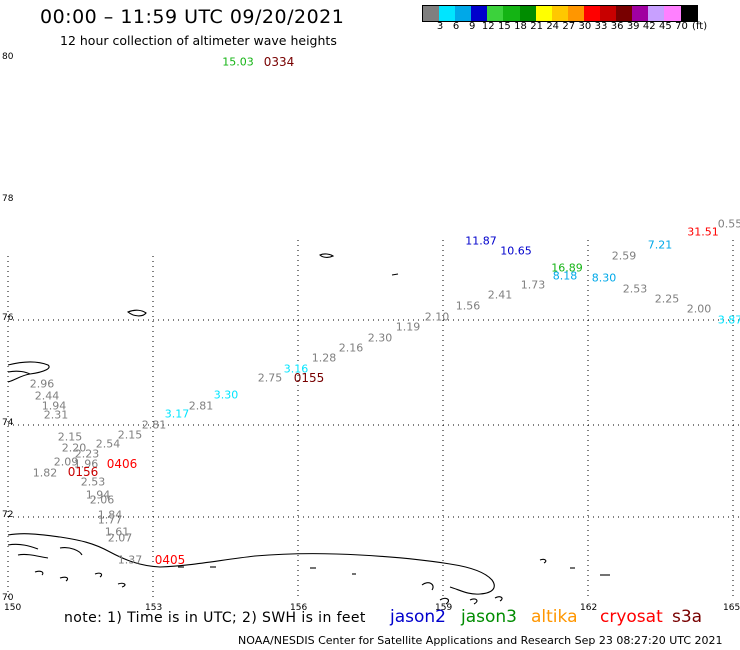 This screenshot has width=740, height=650. What do you see at coordinates (703, 232) in the screenshot?
I see `wave-height-label: 31.51` at bounding box center [703, 232].